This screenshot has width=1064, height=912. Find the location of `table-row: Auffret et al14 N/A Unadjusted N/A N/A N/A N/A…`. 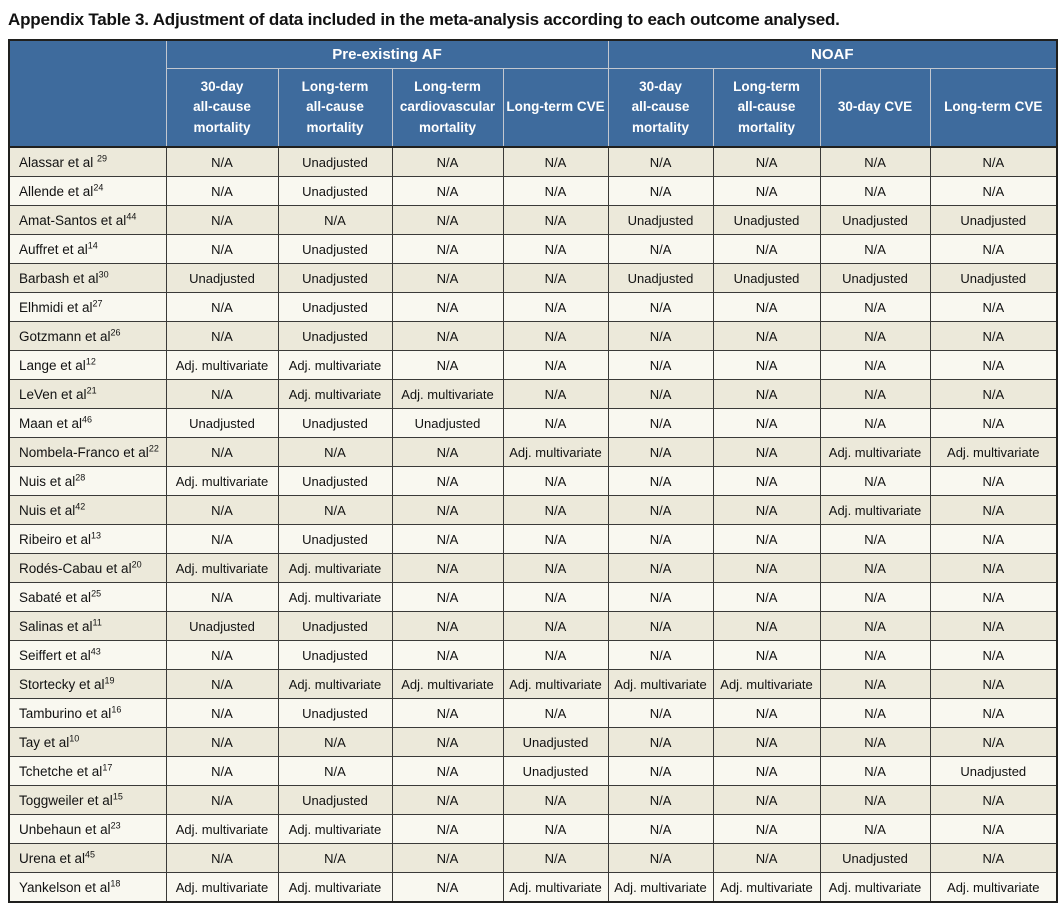

table-row: Auffret et al14 N/A Unadjusted N/A N/A N/A N/A… is located at coordinates (533, 249).